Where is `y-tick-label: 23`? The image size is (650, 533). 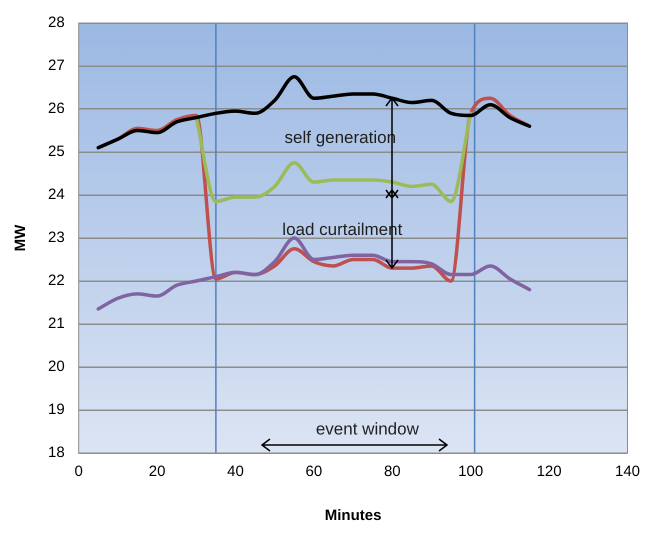
y-tick-label: 23 is located at coordinates (56, 237).